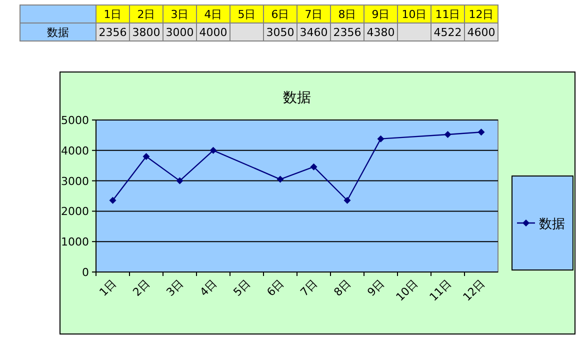 The width and height of the screenshot is (581, 338). I want to click on data-label: 3050, so click(280, 32).